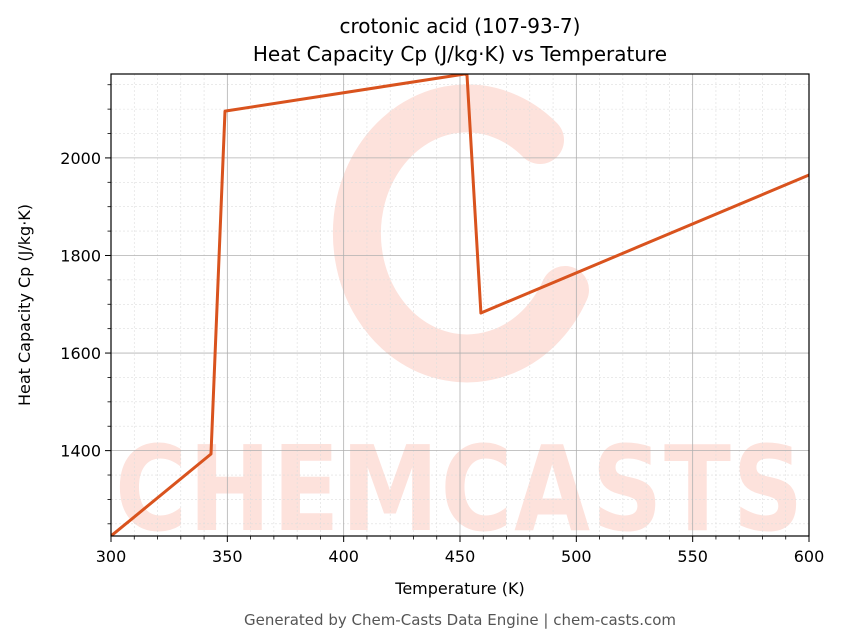 This screenshot has width=843, height=644. Describe the element at coordinates (80, 451) in the screenshot. I see `y-tick-label: 1400` at that location.